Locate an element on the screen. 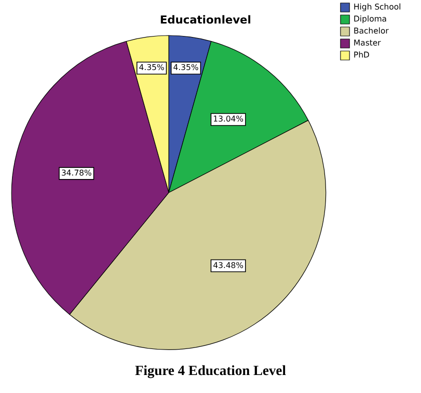  legend-label: Bachelor is located at coordinates (372, 31).